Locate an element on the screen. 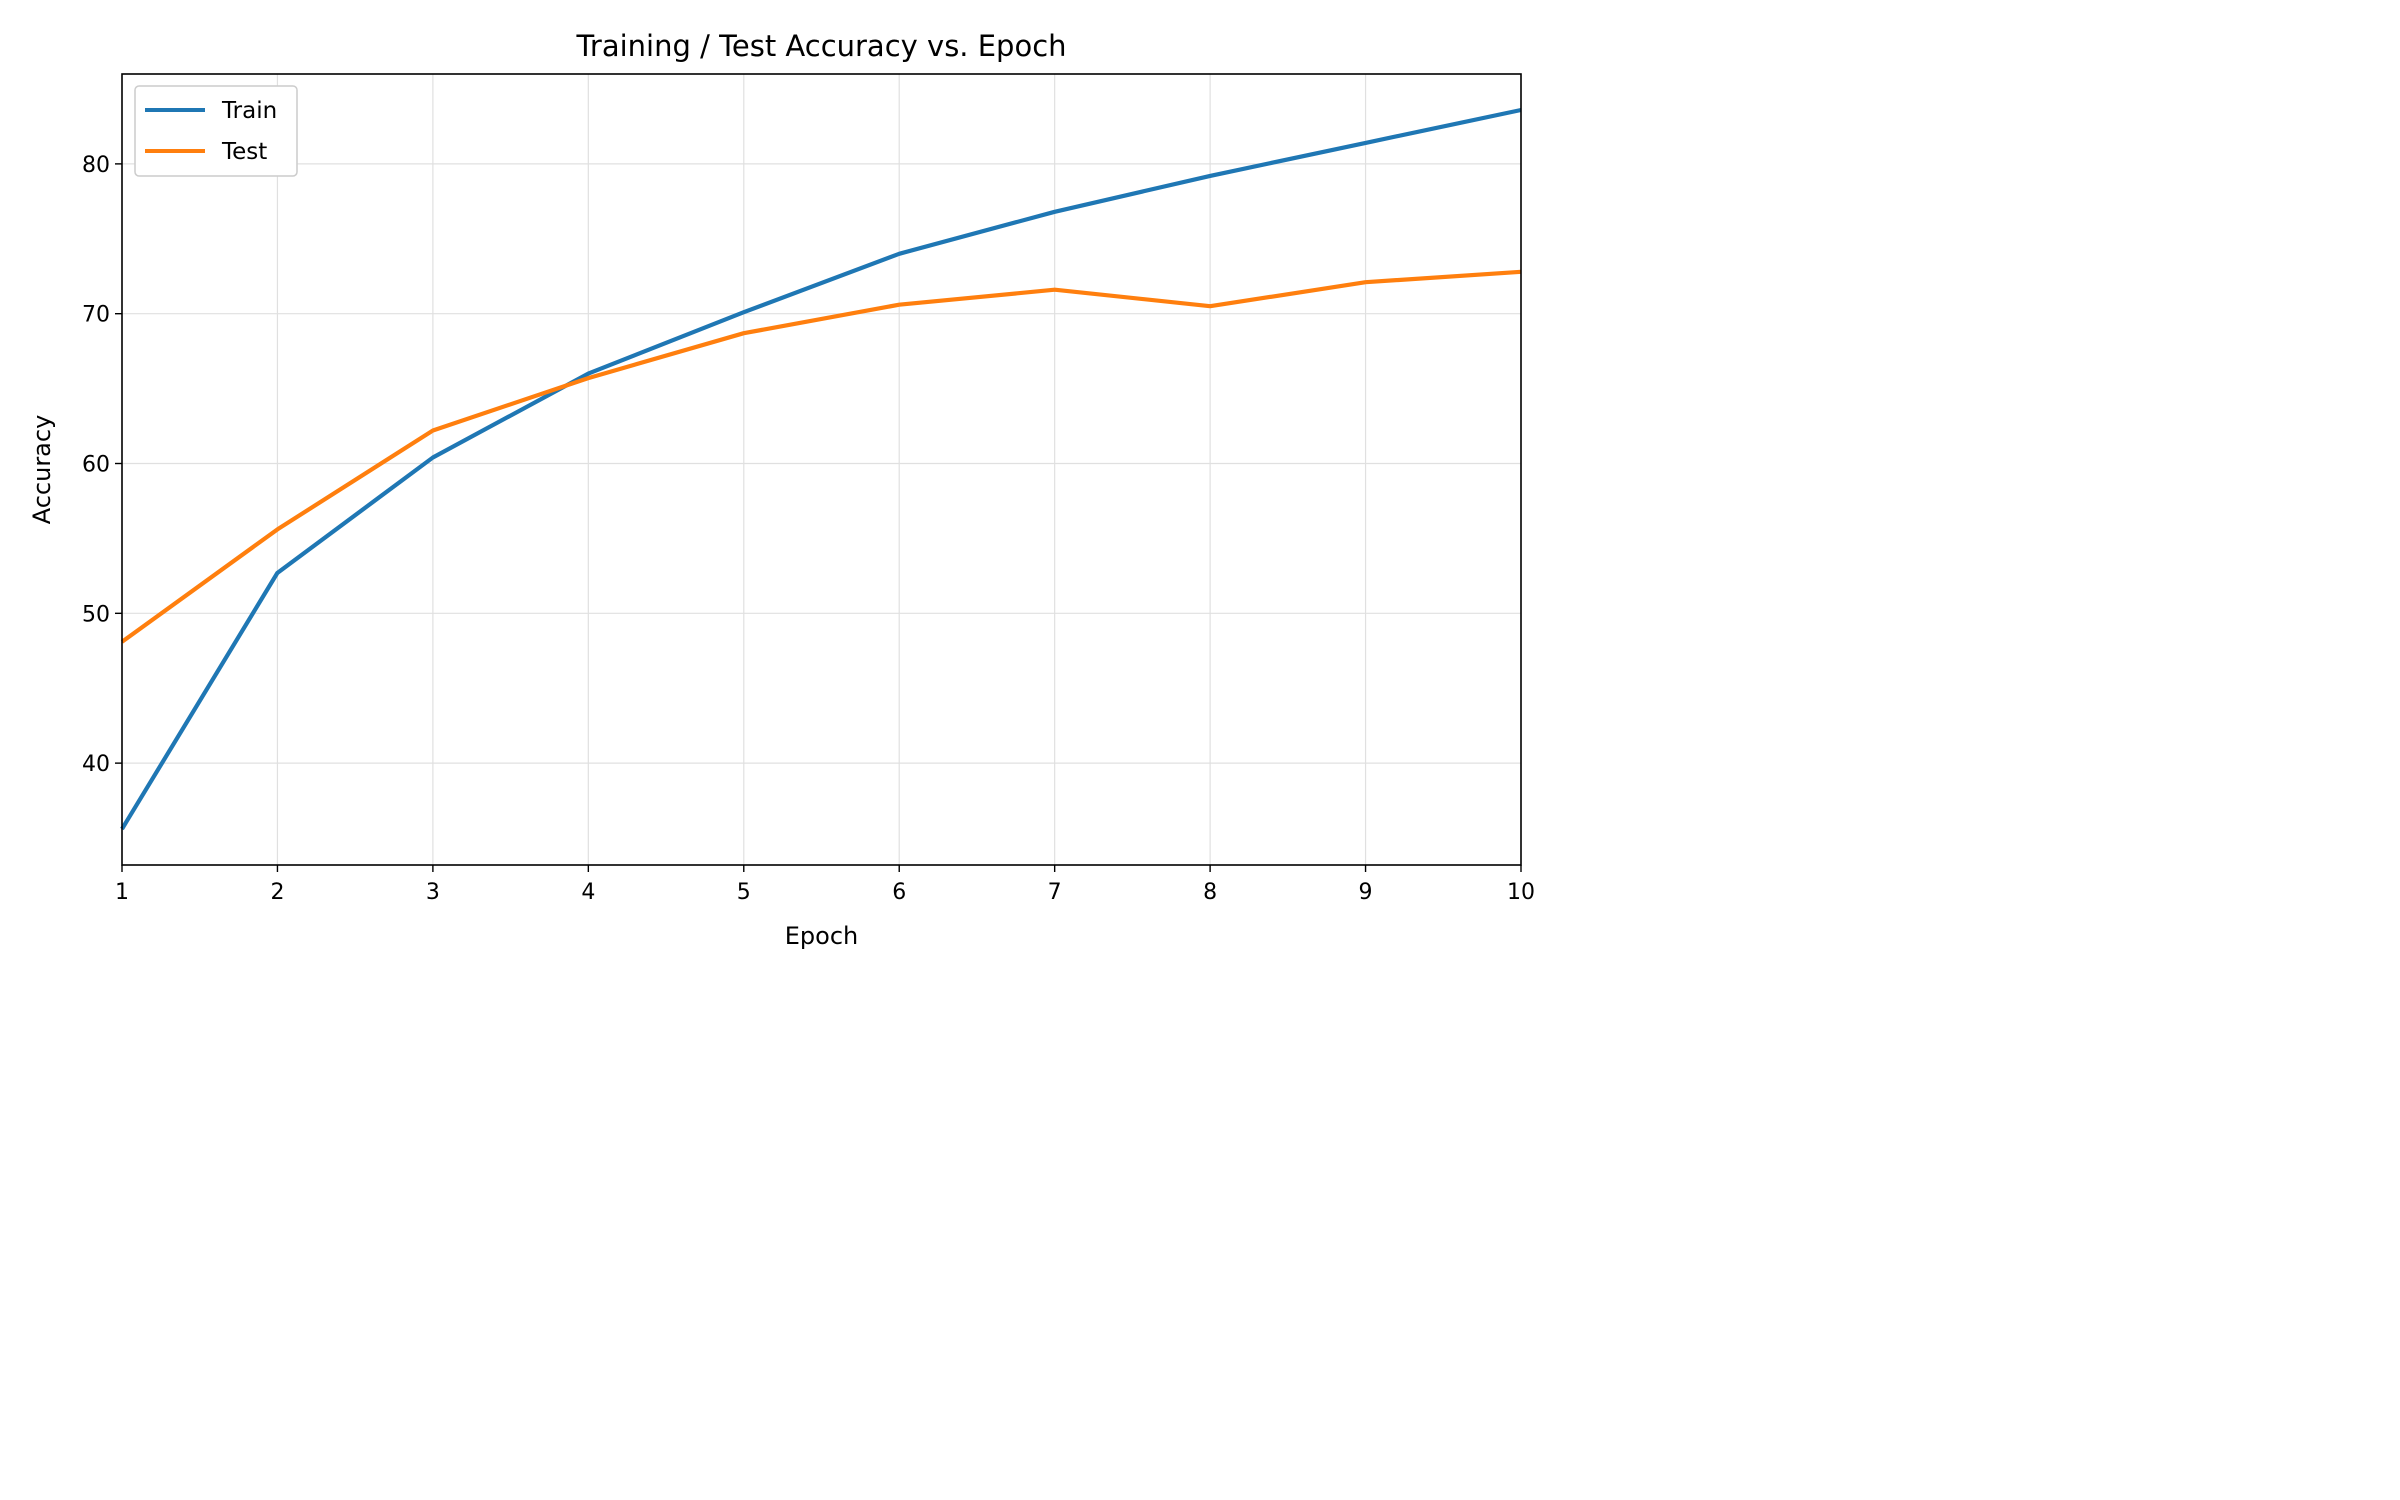 The width and height of the screenshot is (2400, 1500). y-tick-label: 40 is located at coordinates (96, 764).